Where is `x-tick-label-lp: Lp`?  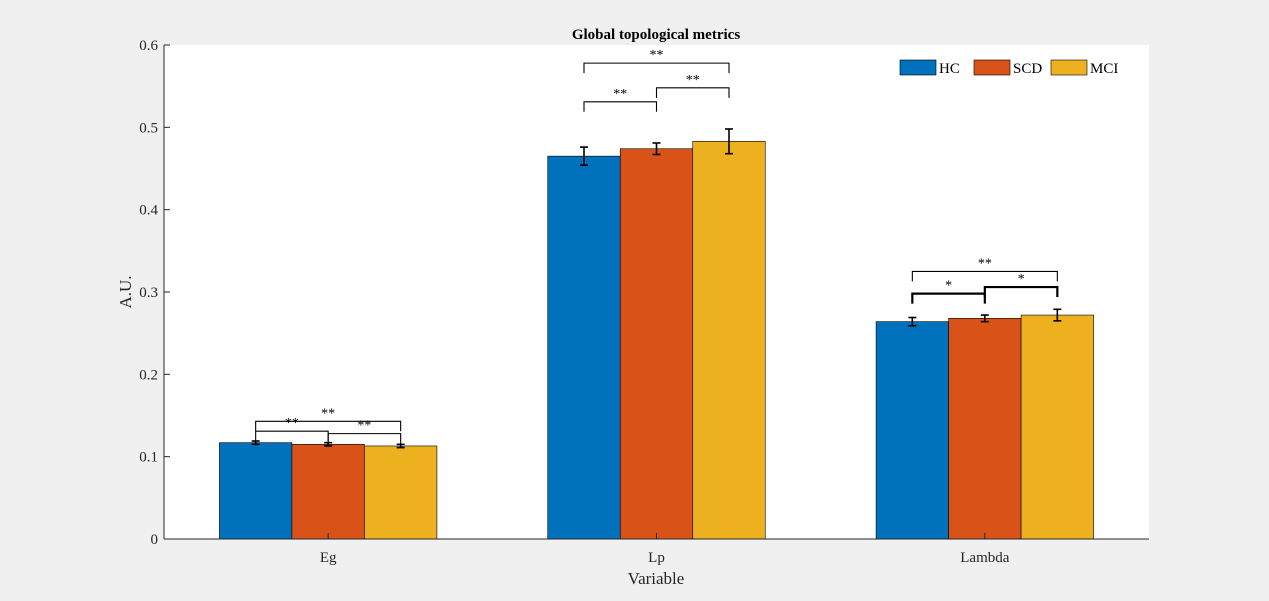
x-tick-label-lp: Lp is located at coordinates (656, 558).